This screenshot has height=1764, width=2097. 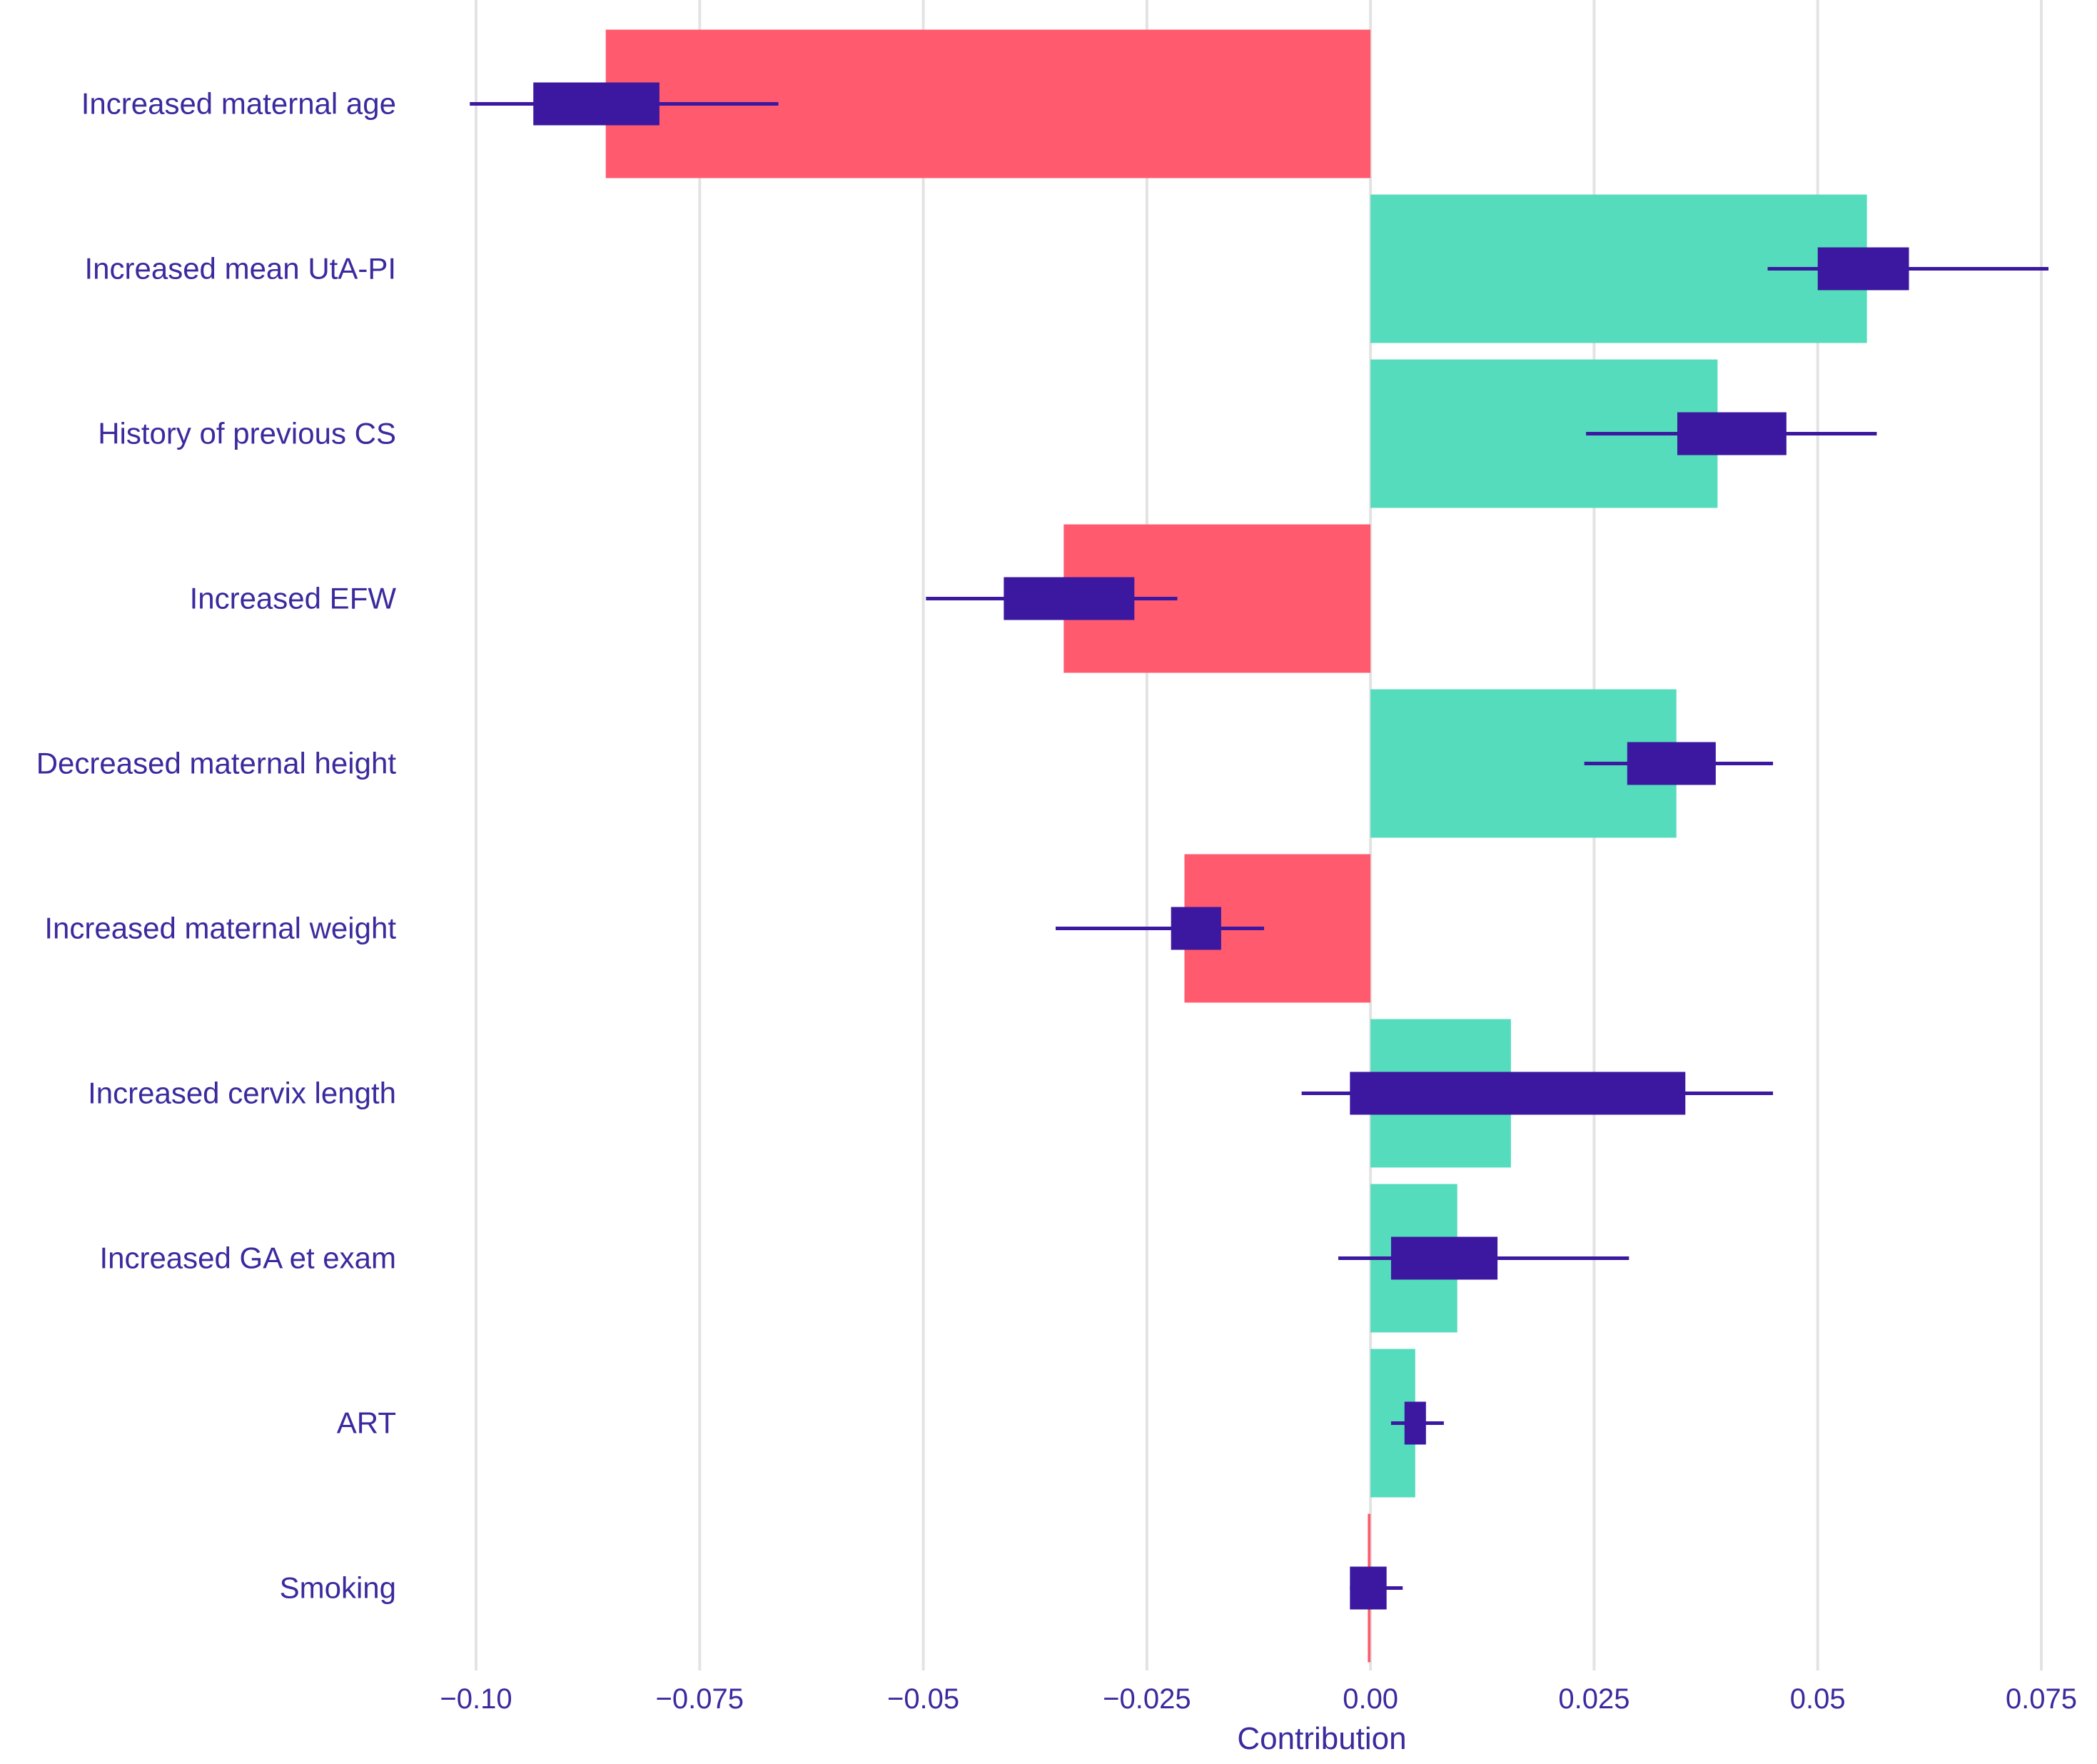 What do you see at coordinates (293, 598) in the screenshot?
I see `feature-label-increased-efw: Increased EFW` at bounding box center [293, 598].